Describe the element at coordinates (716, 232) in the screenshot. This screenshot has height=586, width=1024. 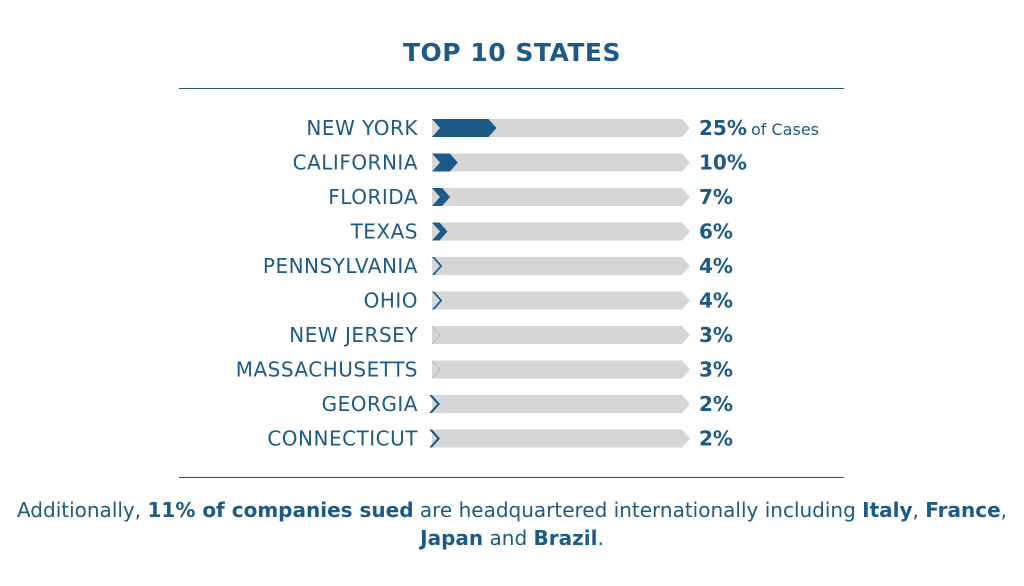
I see `value-label-texas: 6%` at that location.